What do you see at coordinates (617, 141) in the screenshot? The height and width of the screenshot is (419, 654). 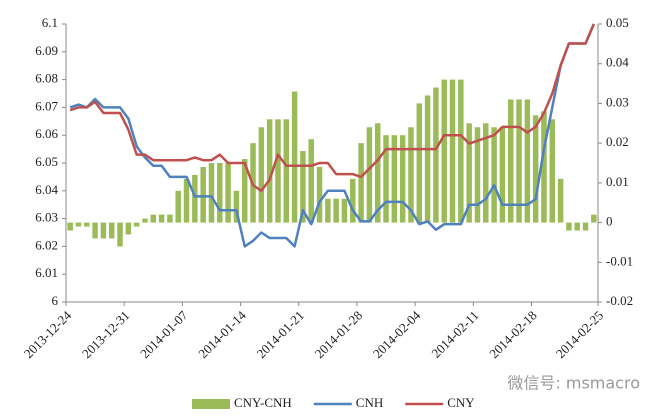 I see `y2-tick-label: 0.02` at bounding box center [617, 141].